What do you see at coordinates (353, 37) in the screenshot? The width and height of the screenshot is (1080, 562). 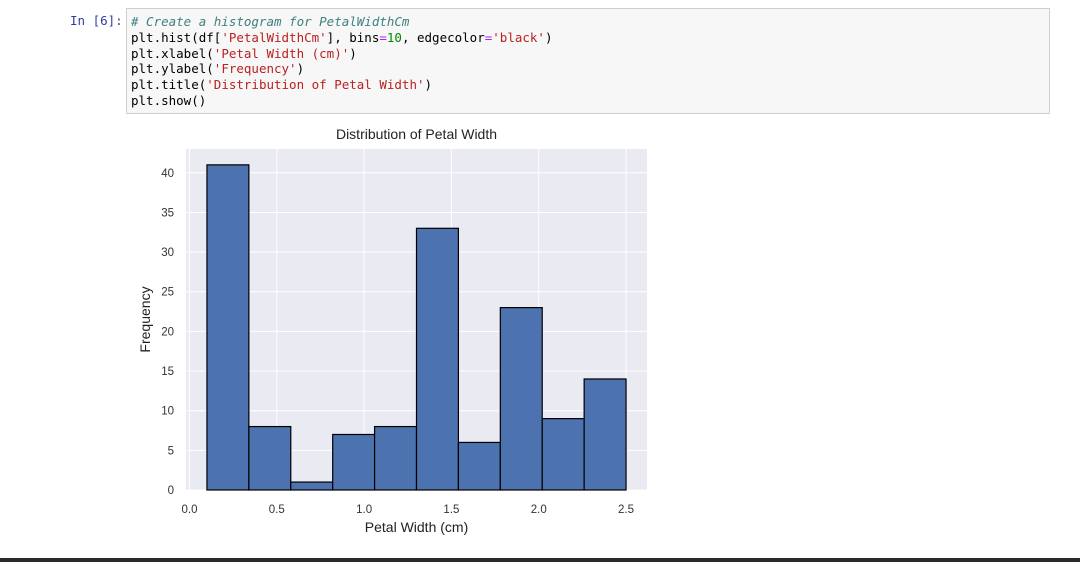 I see `code-token: ], bins` at bounding box center [353, 37].